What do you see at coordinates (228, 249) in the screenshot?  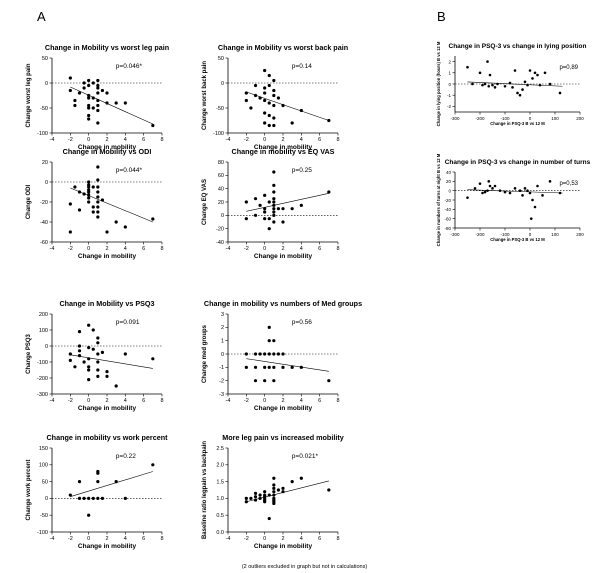 I see `x-tick-label: -4` at bounding box center [228, 249].